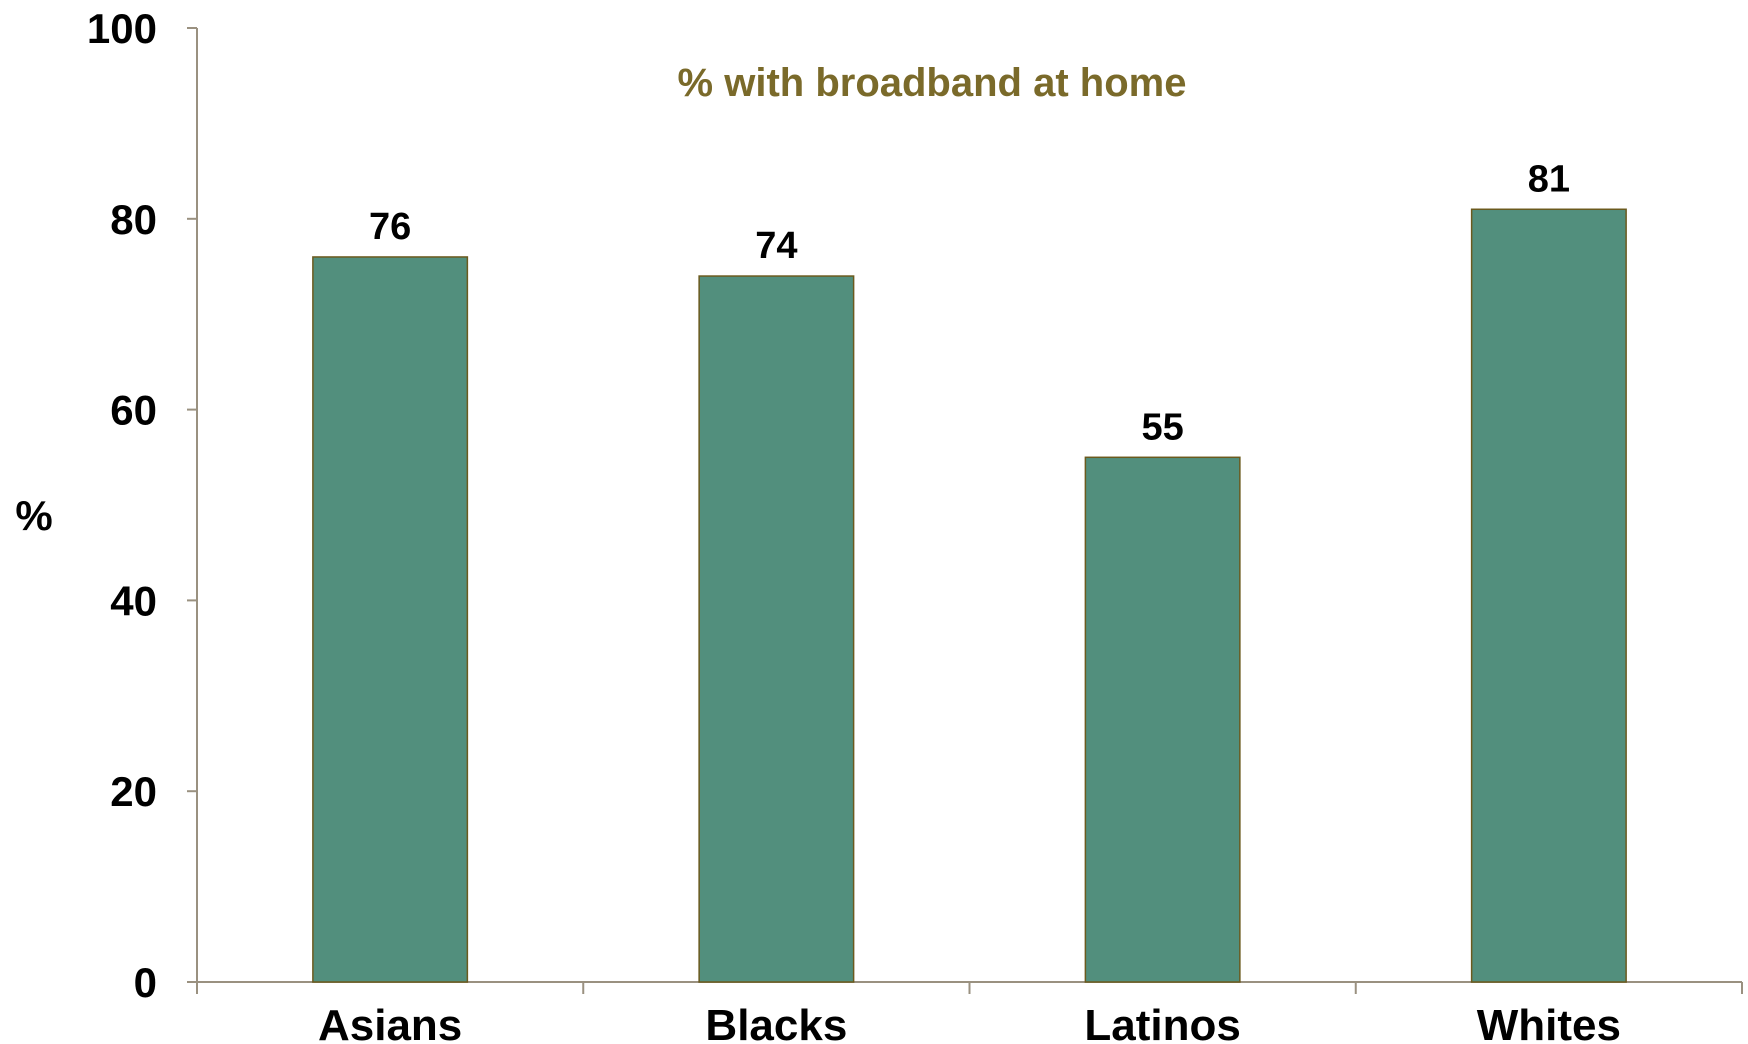  What do you see at coordinates (776, 246) in the screenshot?
I see `data-label-blacks: 74` at bounding box center [776, 246].